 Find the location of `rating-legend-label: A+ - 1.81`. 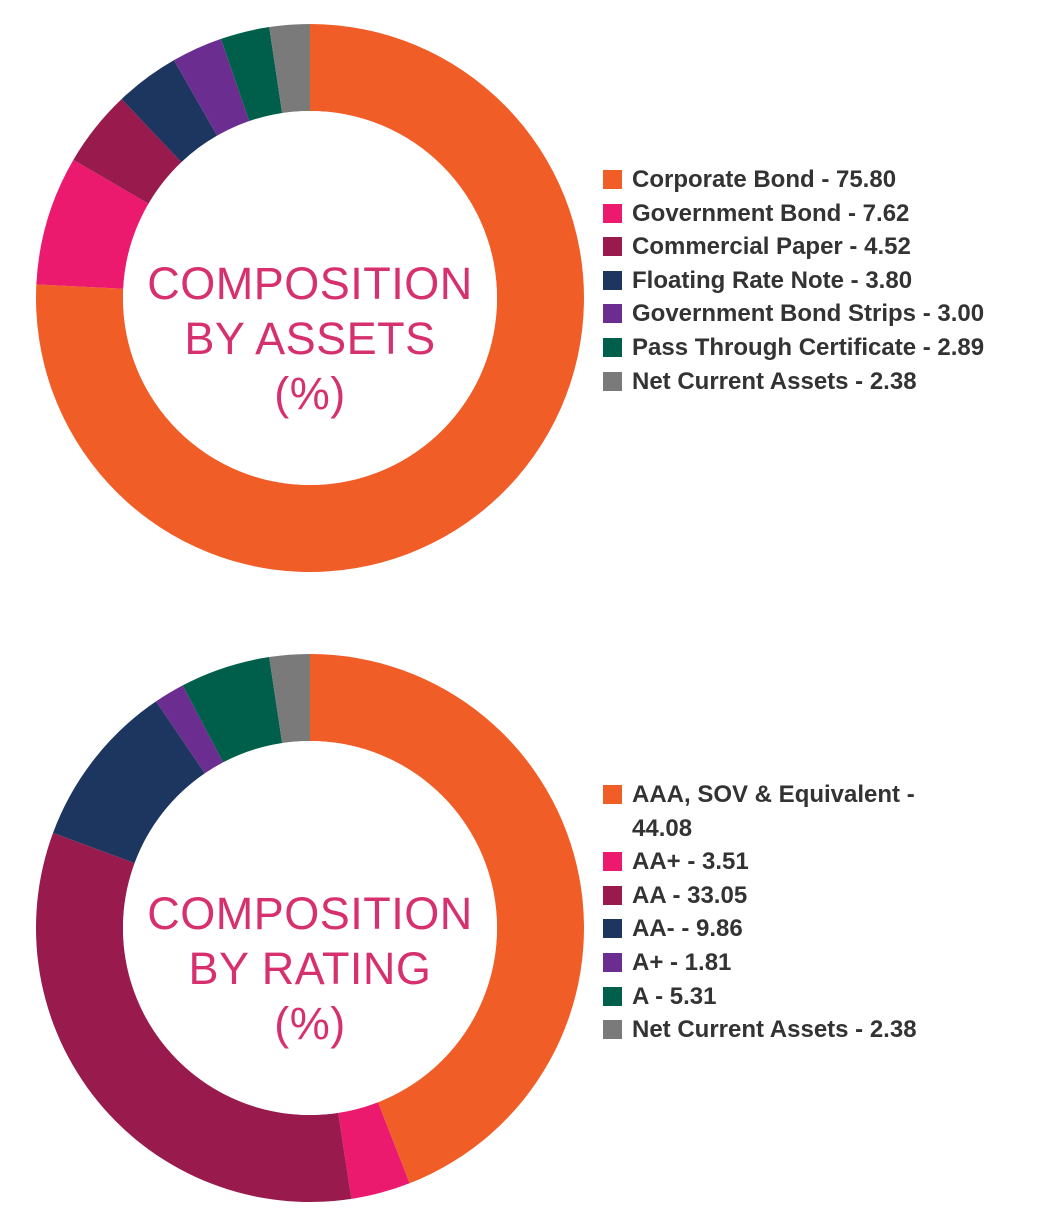

rating-legend-label: A+ - 1.81 is located at coordinates (682, 962).